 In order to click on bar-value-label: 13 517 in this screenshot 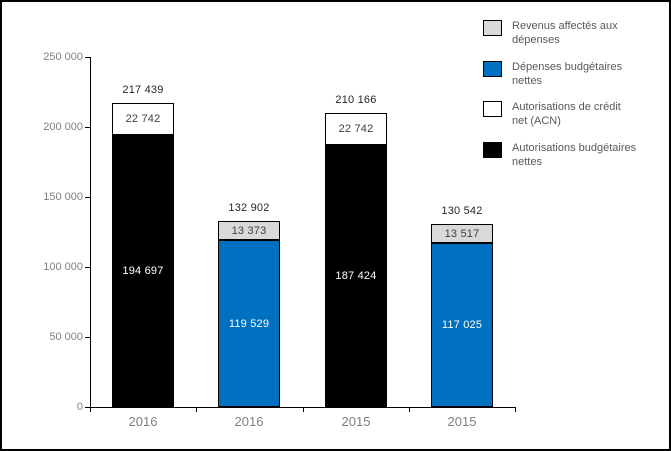, I will do `click(462, 233)`.